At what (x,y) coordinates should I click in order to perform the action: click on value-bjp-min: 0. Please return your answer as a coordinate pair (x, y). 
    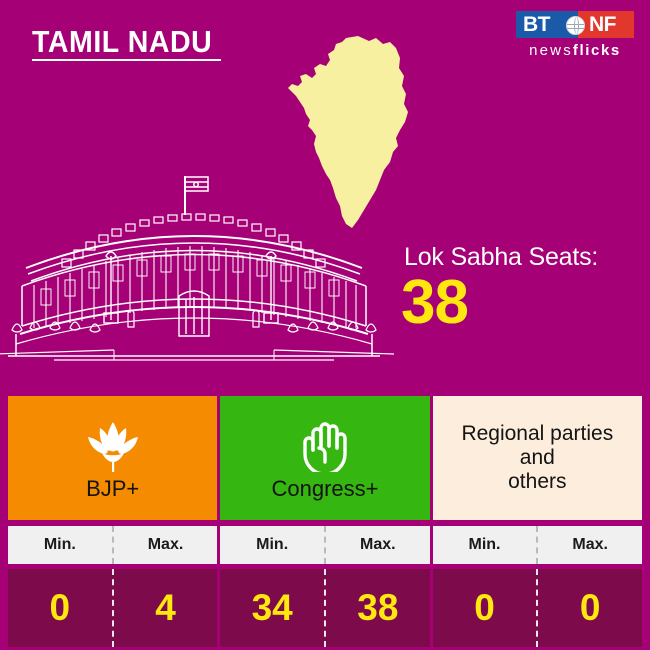
    Looking at the image, I should click on (60, 607).